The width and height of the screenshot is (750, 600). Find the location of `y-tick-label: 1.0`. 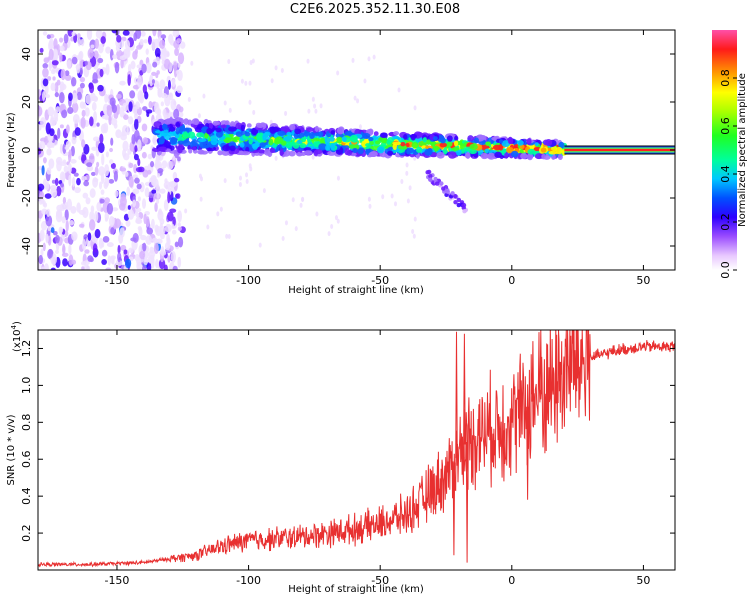

y-tick-label: 1.0 is located at coordinates (26, 386).